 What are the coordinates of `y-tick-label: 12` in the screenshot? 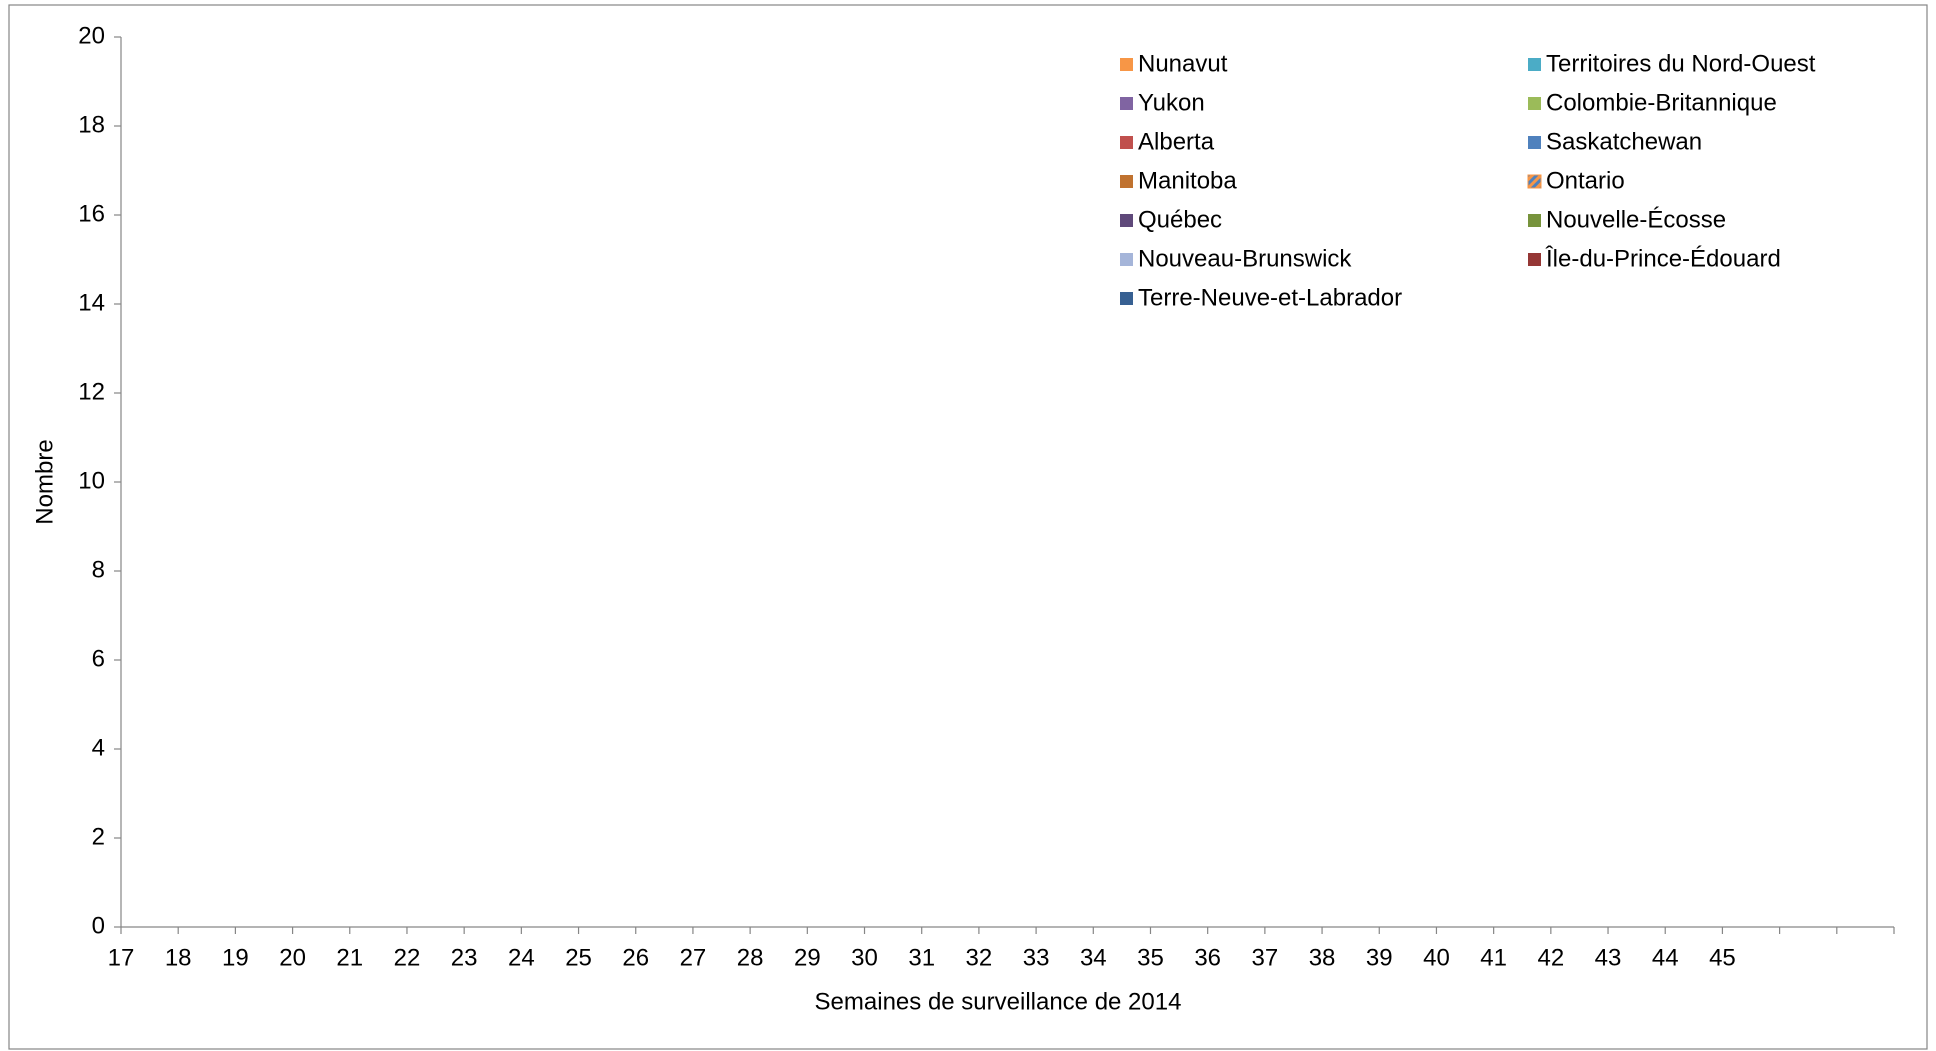 It's located at (91, 391).